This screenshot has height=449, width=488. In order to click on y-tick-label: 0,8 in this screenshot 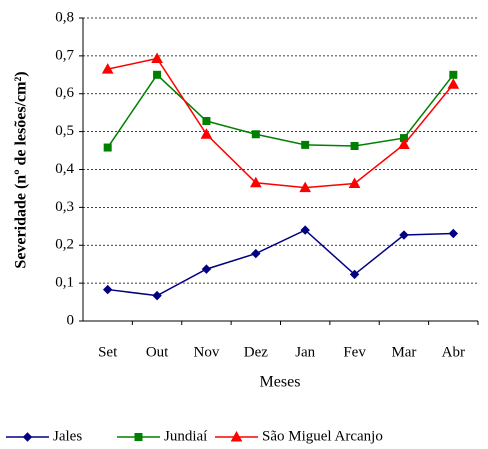, I will do `click(64, 17)`.